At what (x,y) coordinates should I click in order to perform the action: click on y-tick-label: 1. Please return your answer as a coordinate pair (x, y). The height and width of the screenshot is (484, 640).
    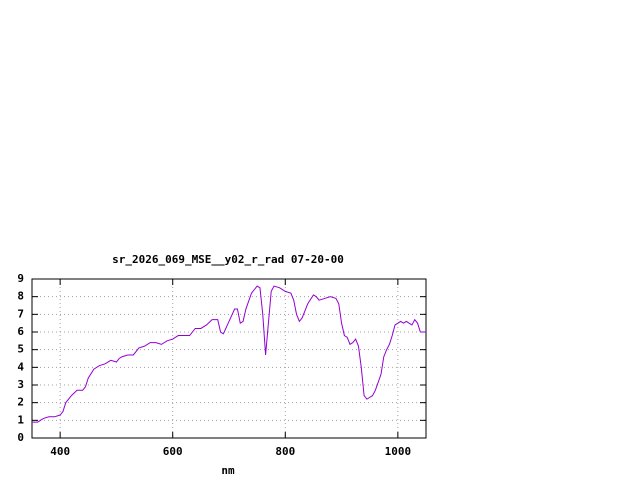
    Looking at the image, I should click on (20, 419).